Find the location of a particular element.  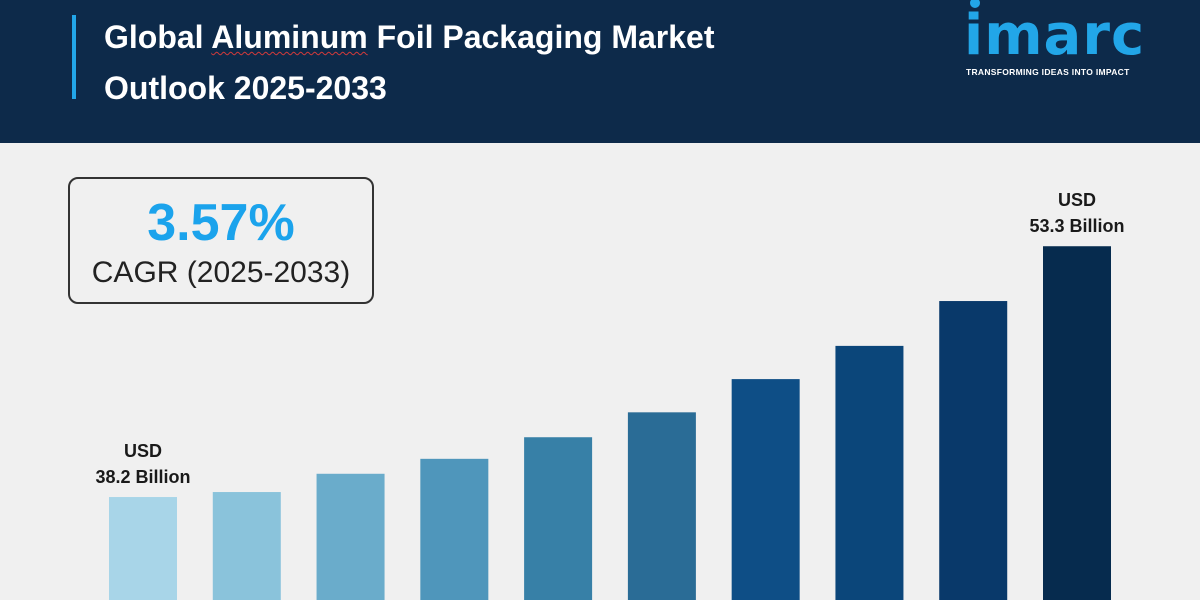

bar-2032 is located at coordinates (869, 472).